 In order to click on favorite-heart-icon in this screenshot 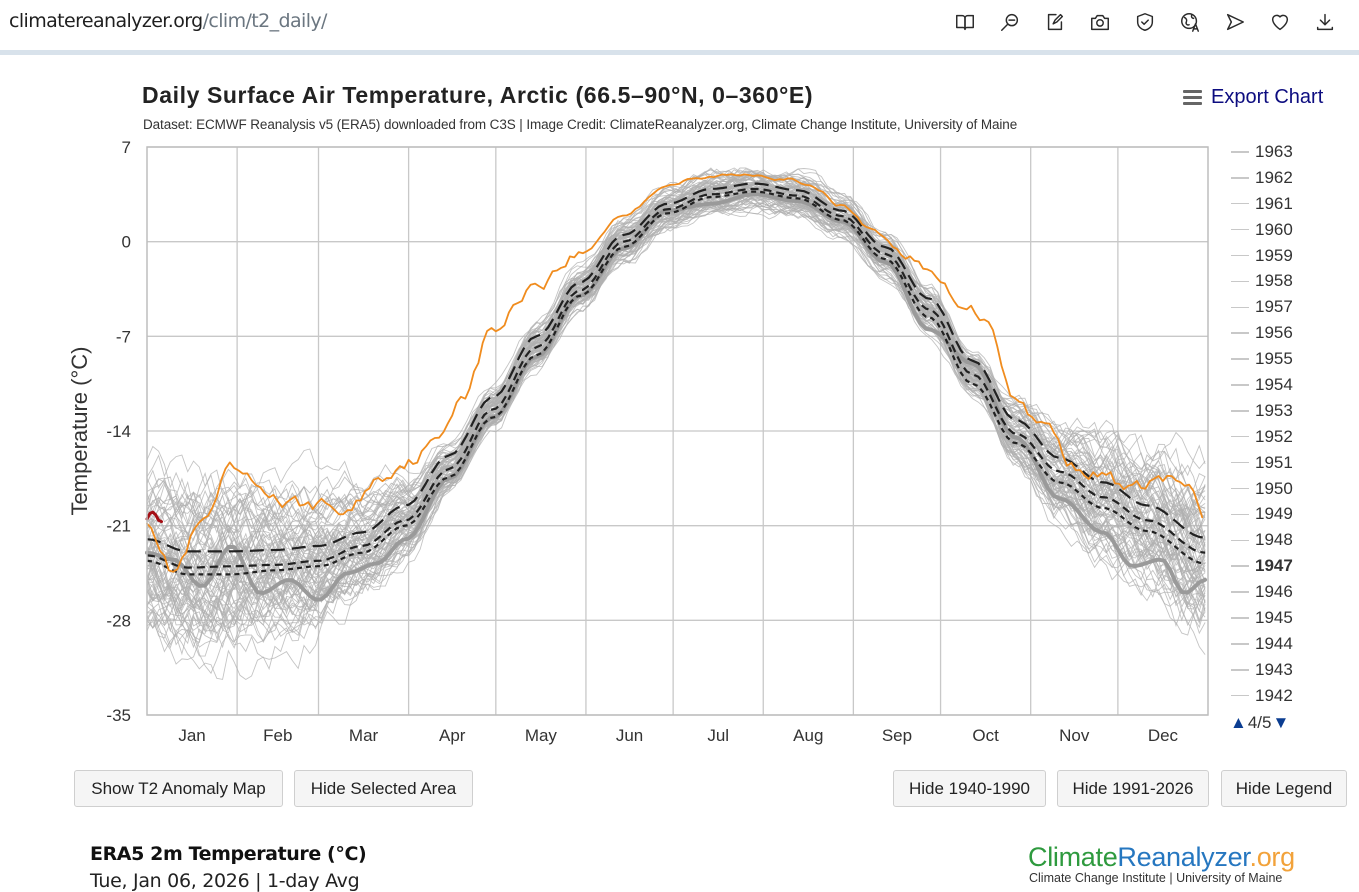, I will do `click(1279, 22)`.